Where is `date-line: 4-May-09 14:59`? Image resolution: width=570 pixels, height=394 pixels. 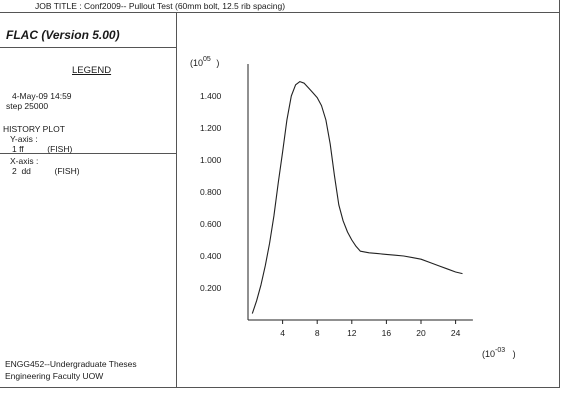
date-line: 4-May-09 14:59 is located at coordinates (42, 96).